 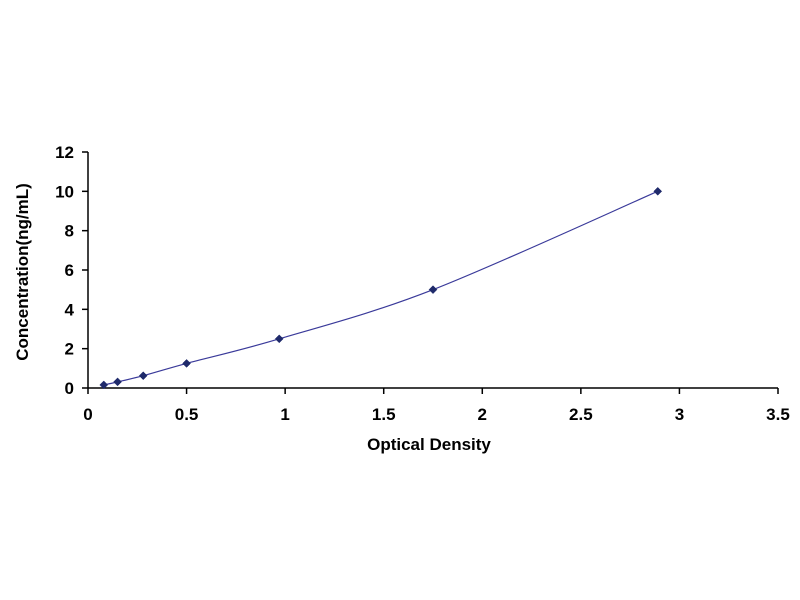 I want to click on y-tick-label: 6, so click(x=69, y=270).